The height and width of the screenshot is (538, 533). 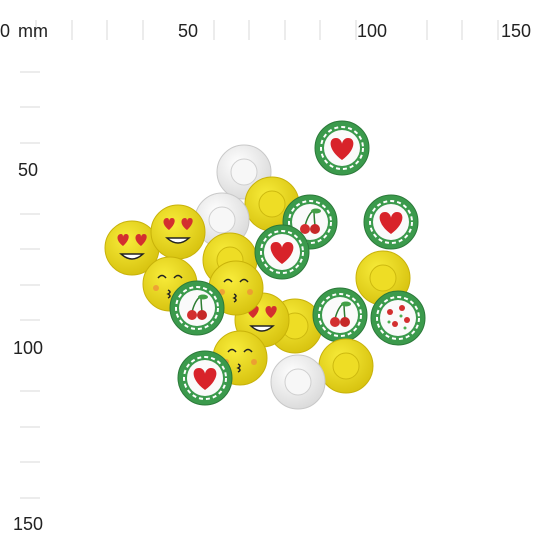 What do you see at coordinates (188, 31) in the screenshot?
I see `ruler-label-top: 50` at bounding box center [188, 31].